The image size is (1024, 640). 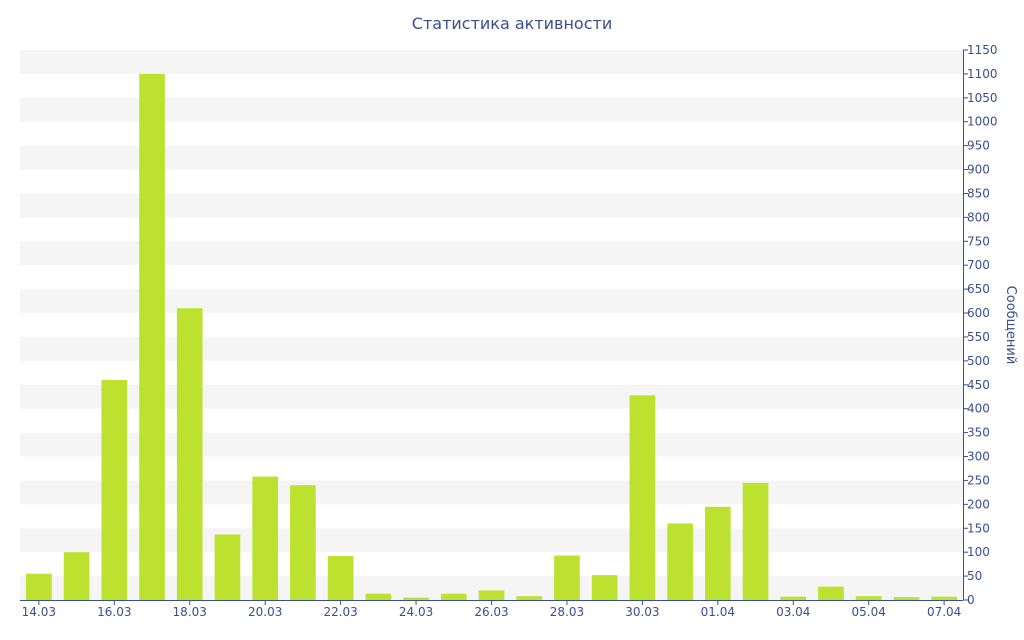 What do you see at coordinates (416, 598) in the screenshot?
I see `bar-24.03` at bounding box center [416, 598].